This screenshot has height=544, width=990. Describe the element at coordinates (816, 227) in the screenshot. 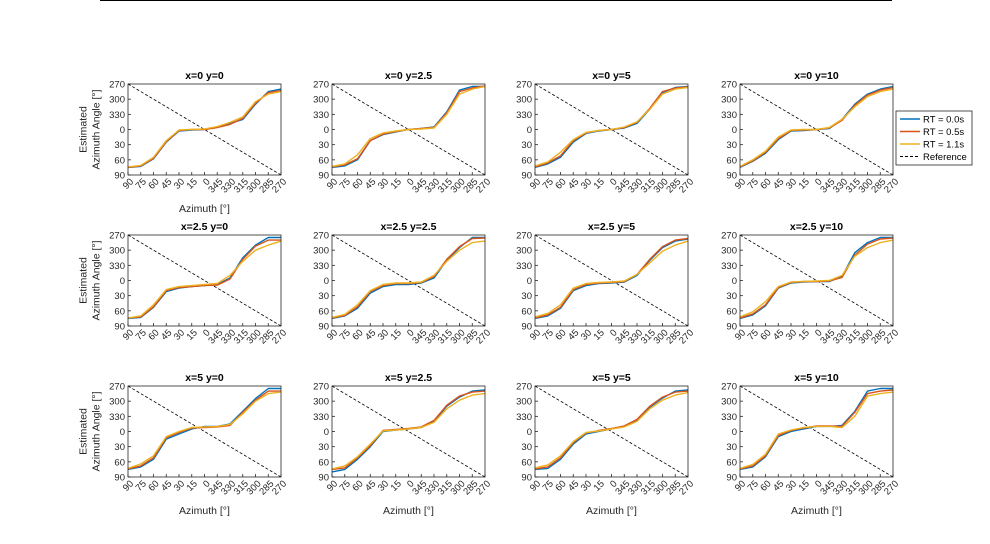

I see `panel-title: x=2.5 y=10` at that location.